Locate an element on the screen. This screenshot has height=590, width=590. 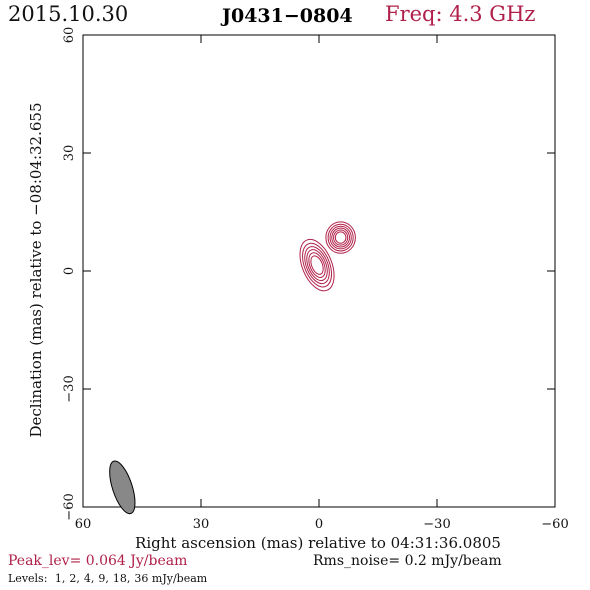
y-tick-label: 0 is located at coordinates (69, 271).